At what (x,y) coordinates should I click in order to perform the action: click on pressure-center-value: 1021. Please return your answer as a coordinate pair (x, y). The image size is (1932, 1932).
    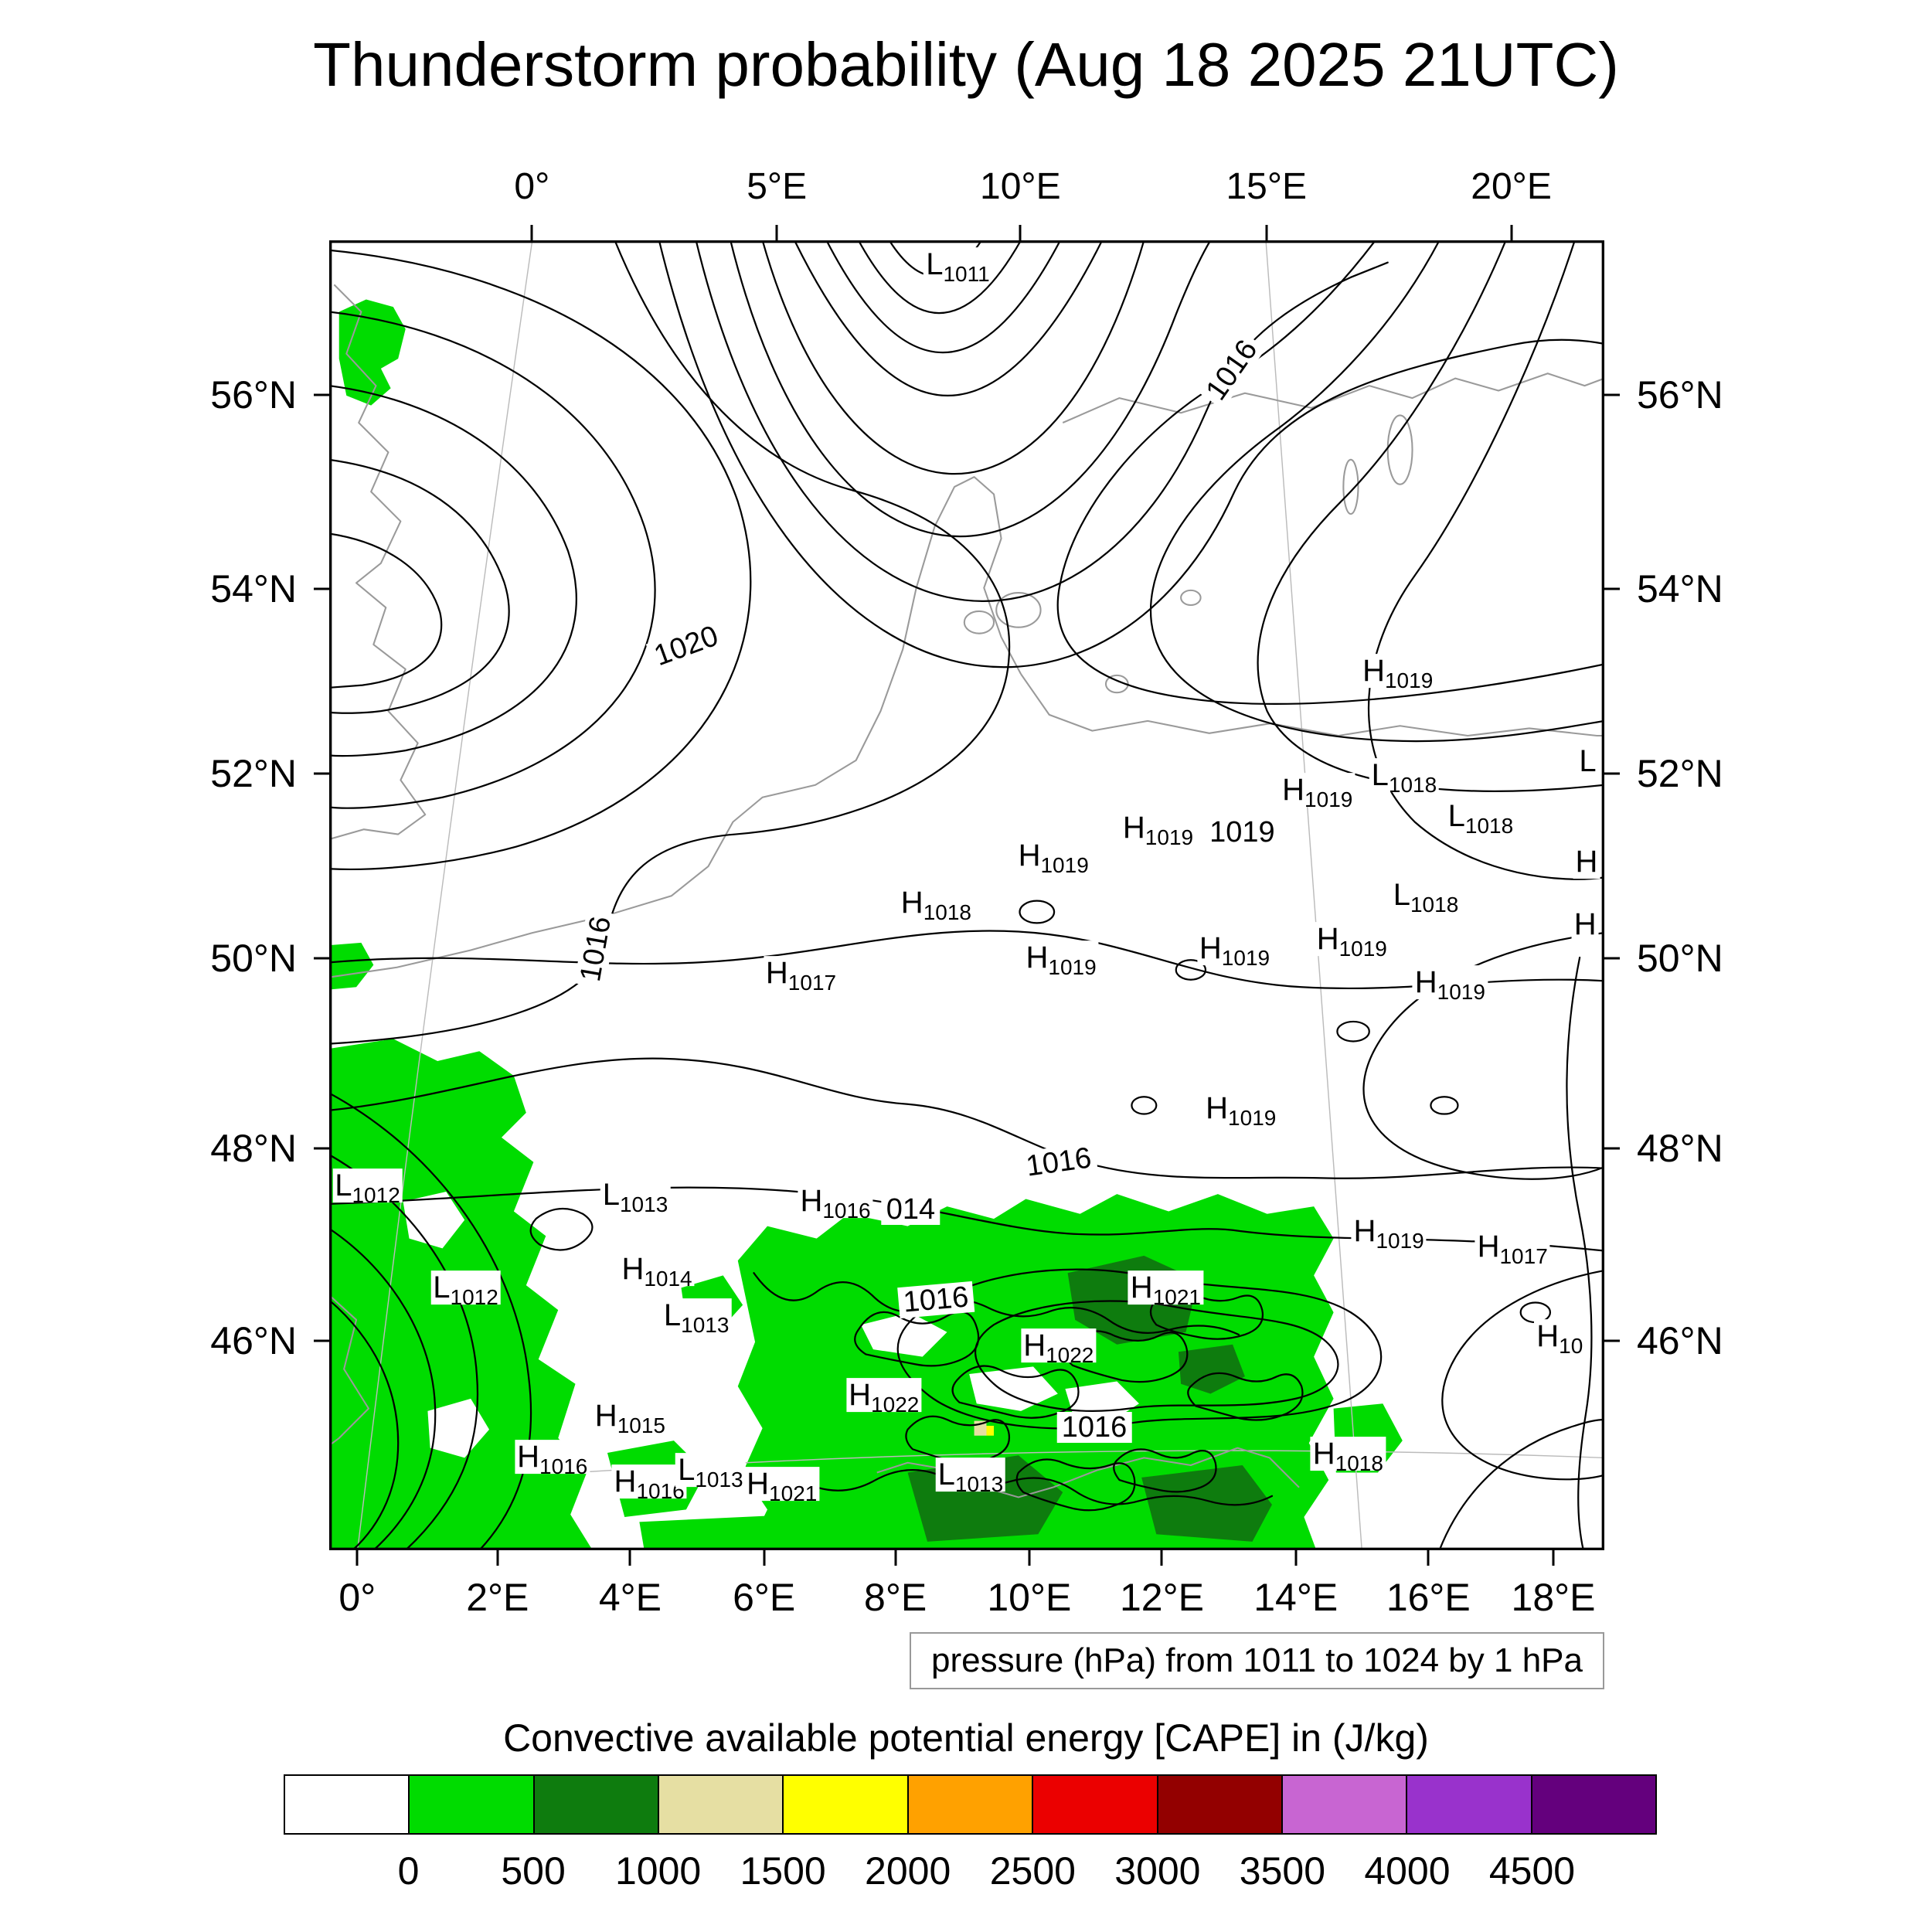
    Looking at the image, I should click on (1177, 1298).